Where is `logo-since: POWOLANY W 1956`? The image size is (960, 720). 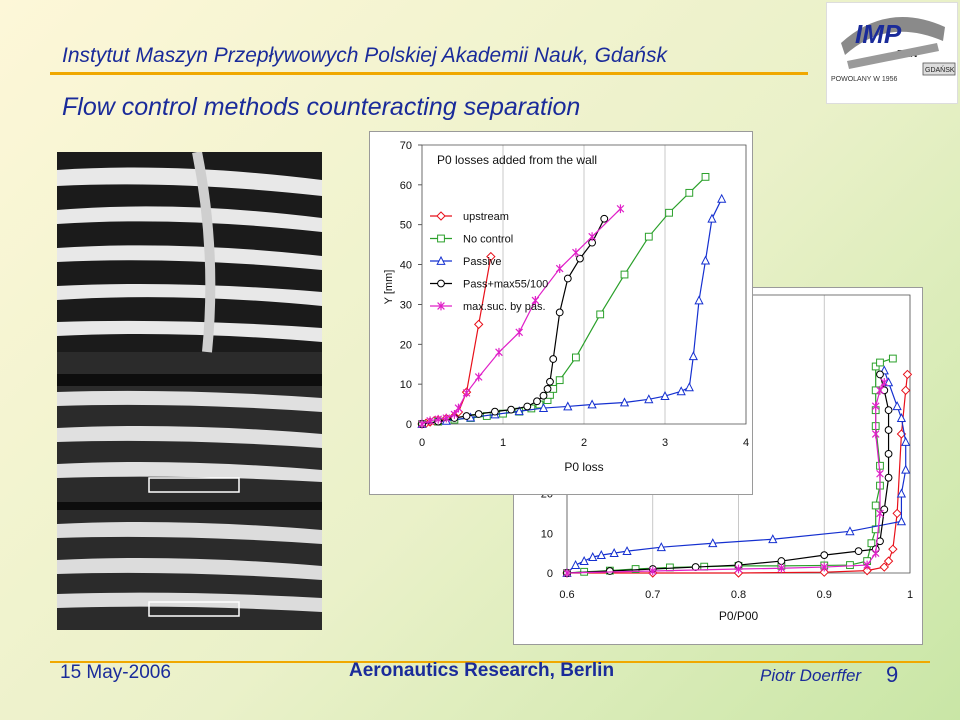 logo-since: POWOLANY W 1956 is located at coordinates (864, 79).